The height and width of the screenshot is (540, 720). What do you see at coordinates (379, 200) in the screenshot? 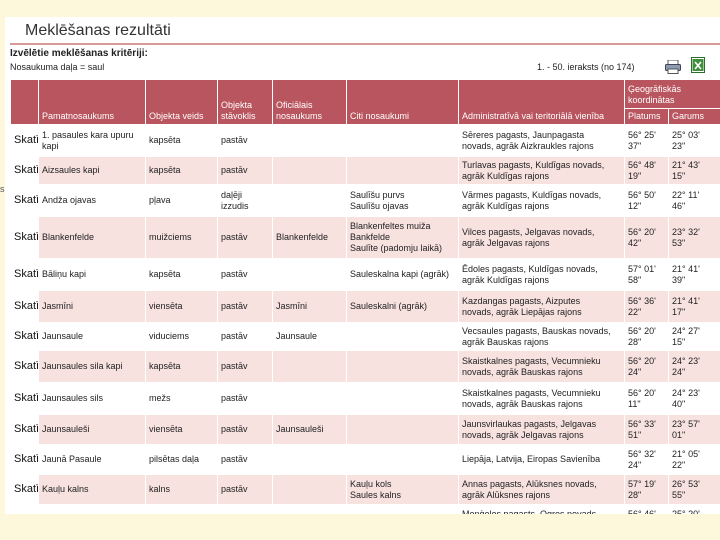
I see `cell-other-names-text: Saulīšu purvs Saulīšu ojavas` at bounding box center [379, 200].